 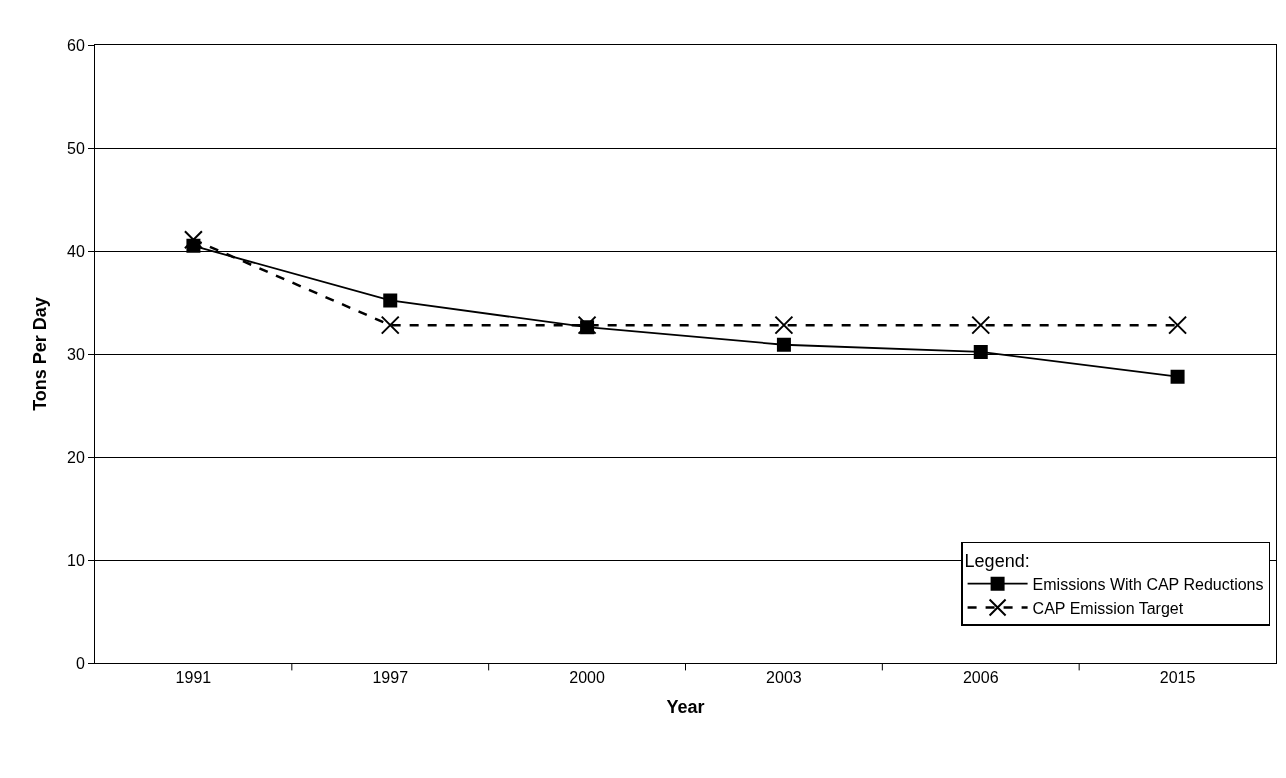 What do you see at coordinates (997, 560) in the screenshot?
I see `legend-title: Legend:` at bounding box center [997, 560].